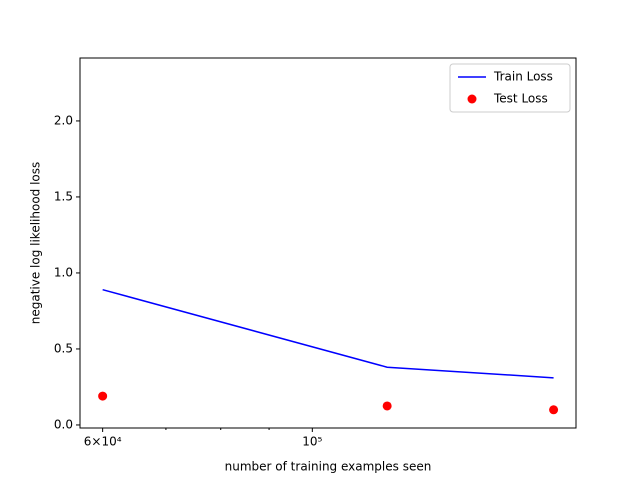  I want to click on x-tick-label: 10⁵, so click(312, 442).